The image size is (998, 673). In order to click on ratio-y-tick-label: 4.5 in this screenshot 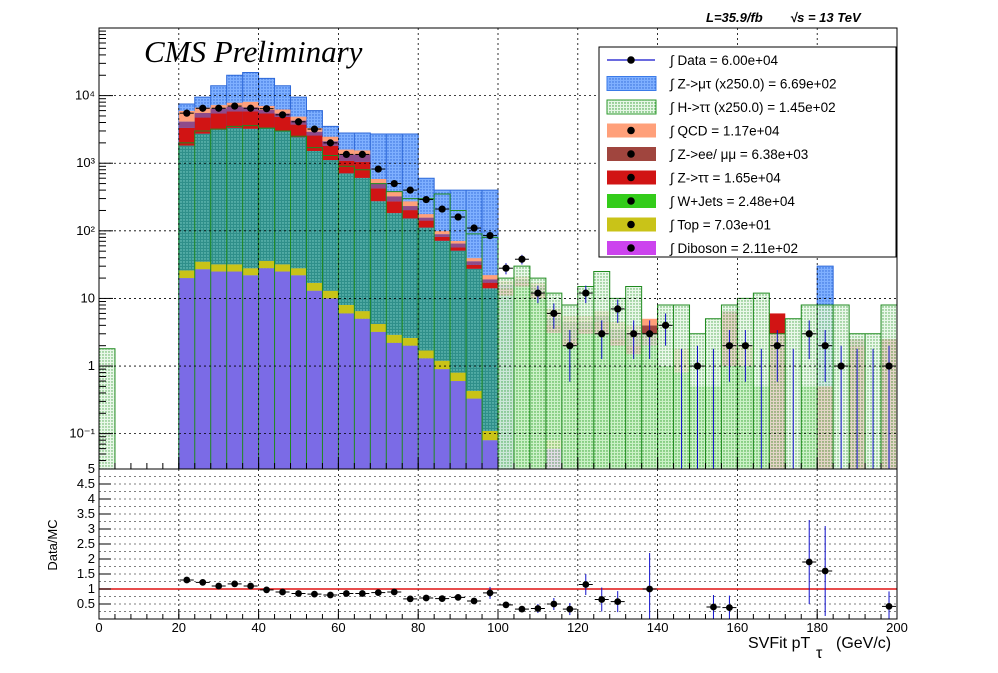, I will do `click(86, 483)`.